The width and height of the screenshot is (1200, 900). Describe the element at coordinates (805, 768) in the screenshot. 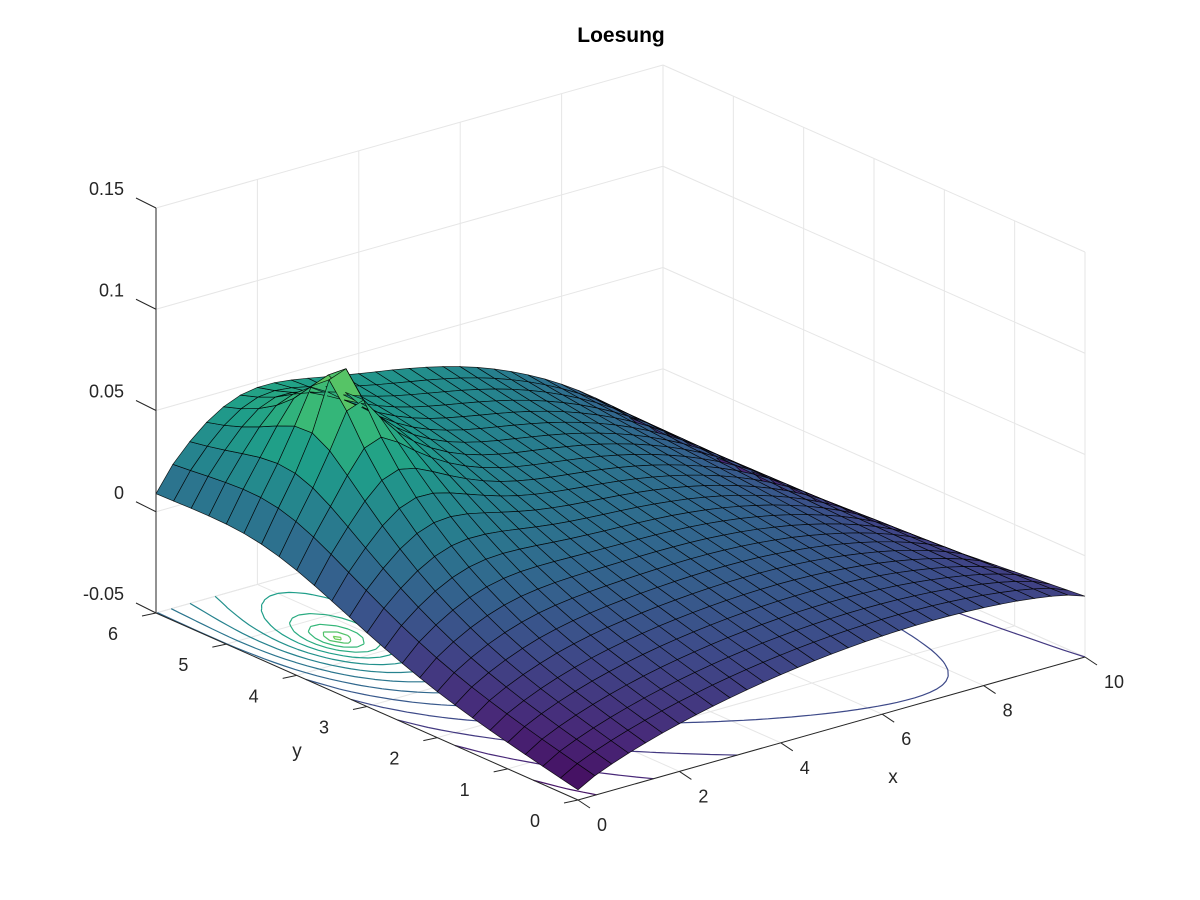

I see `x-tick-label: 4` at that location.